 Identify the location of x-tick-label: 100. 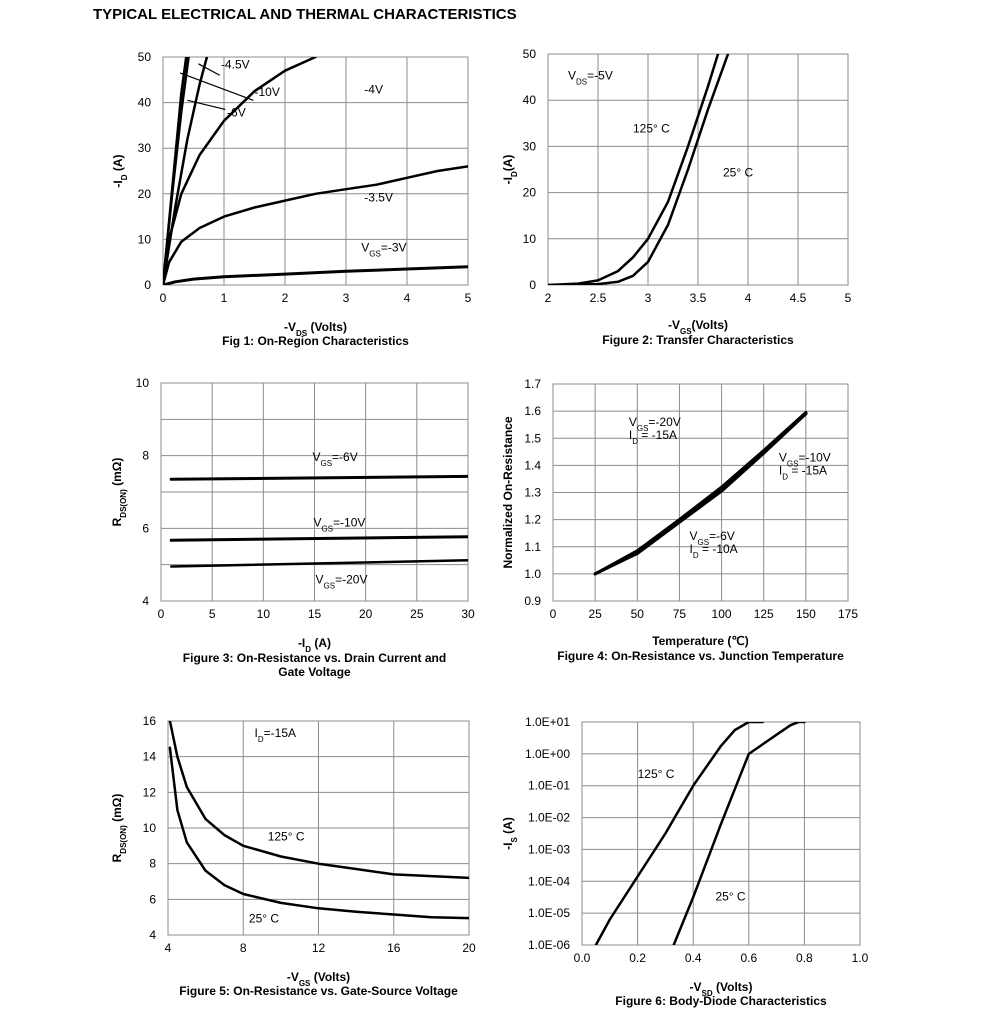
(722, 614).